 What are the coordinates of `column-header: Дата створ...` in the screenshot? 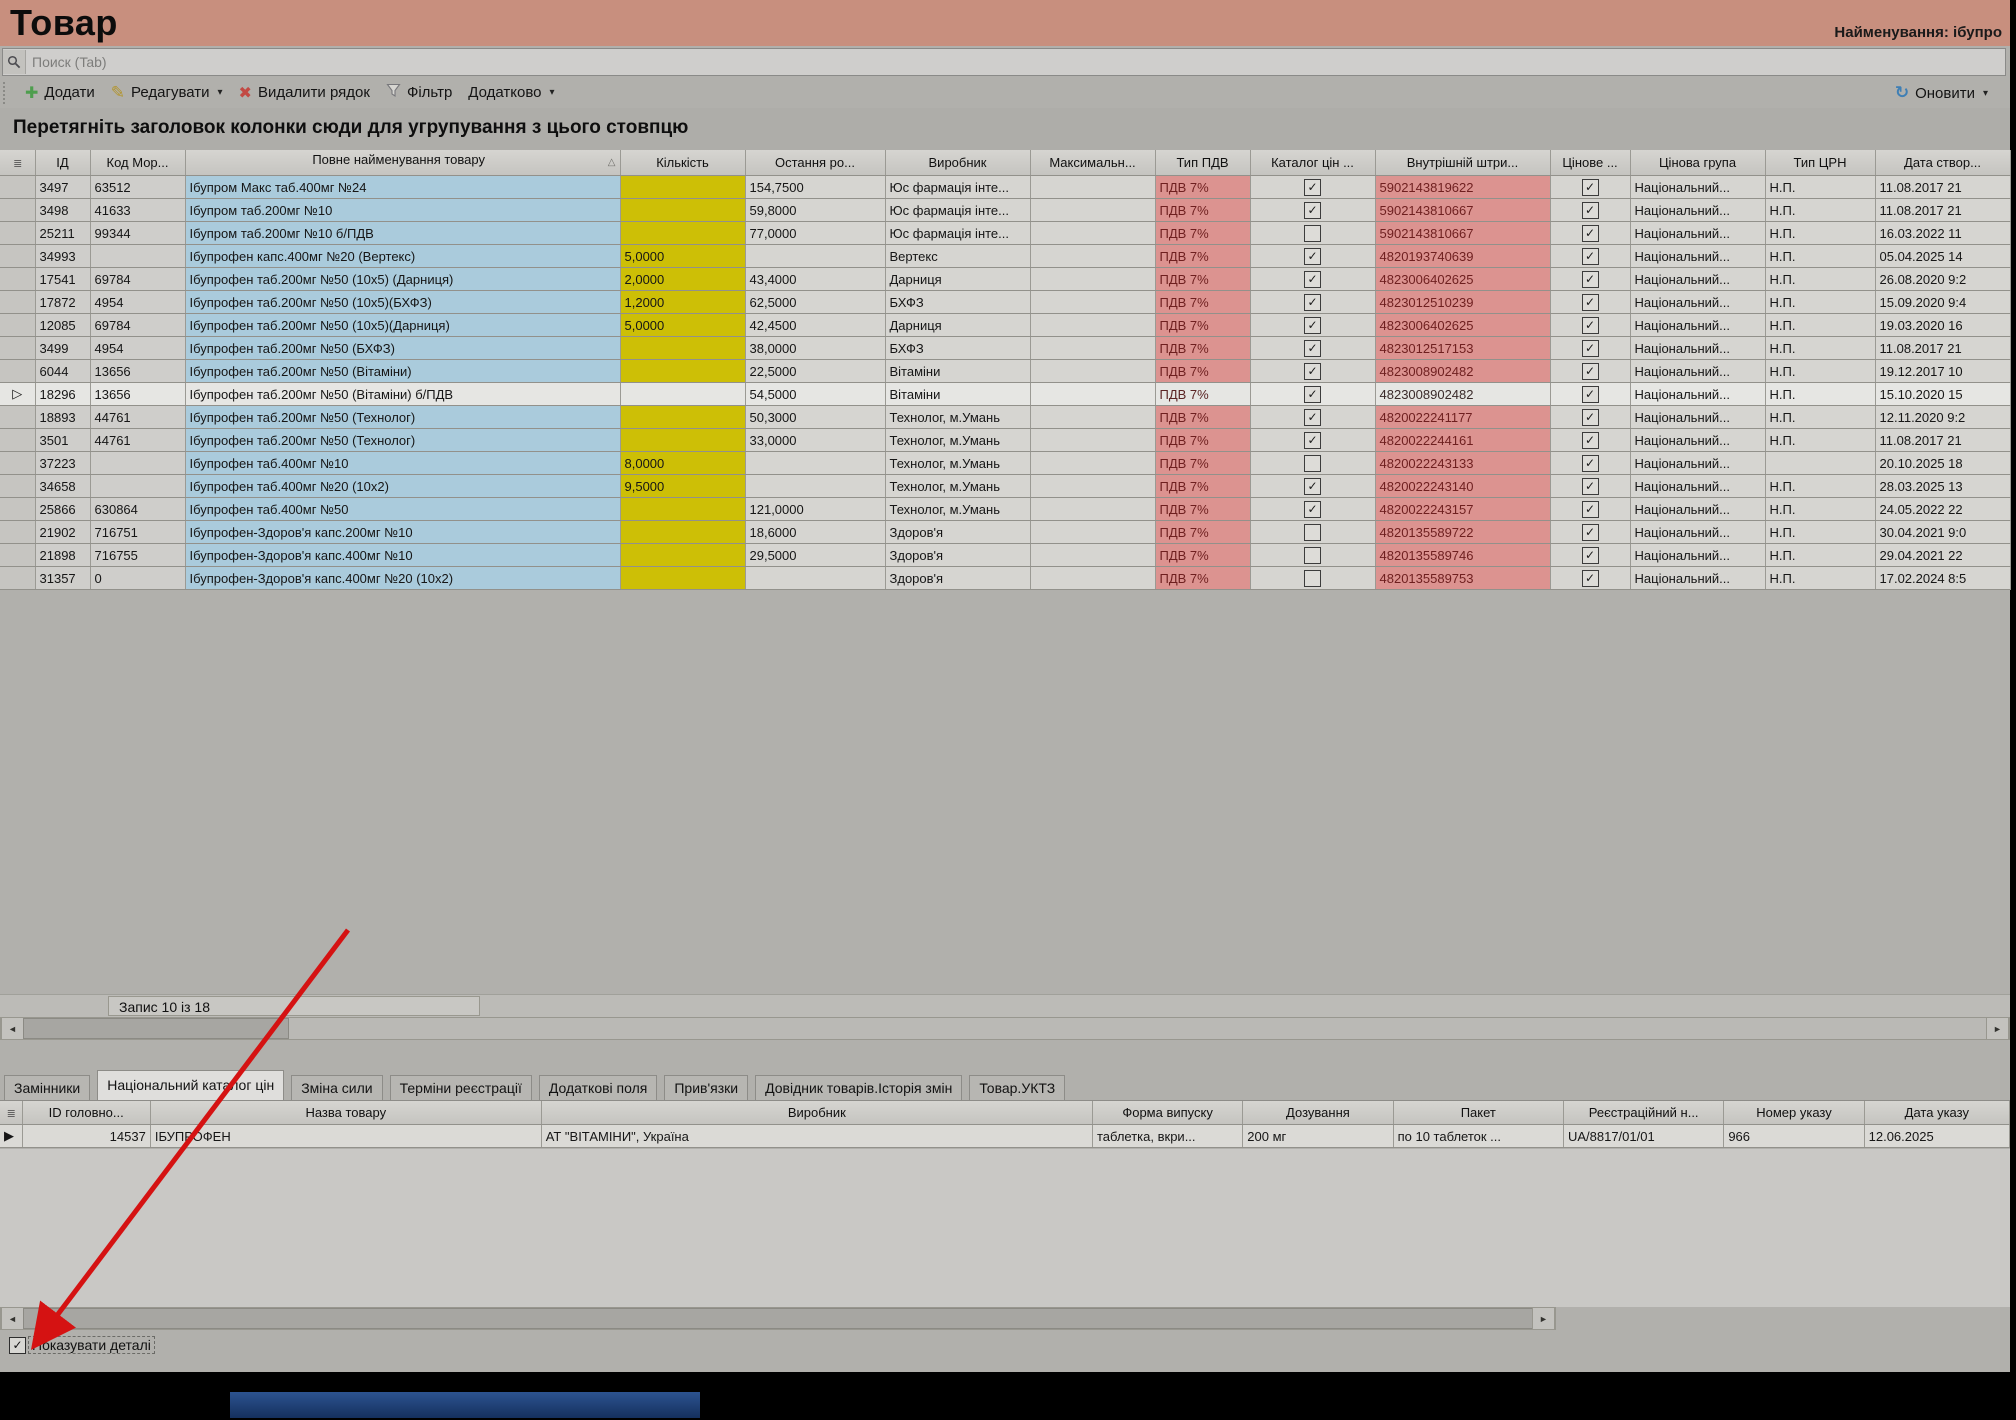 It's located at (1943, 163).